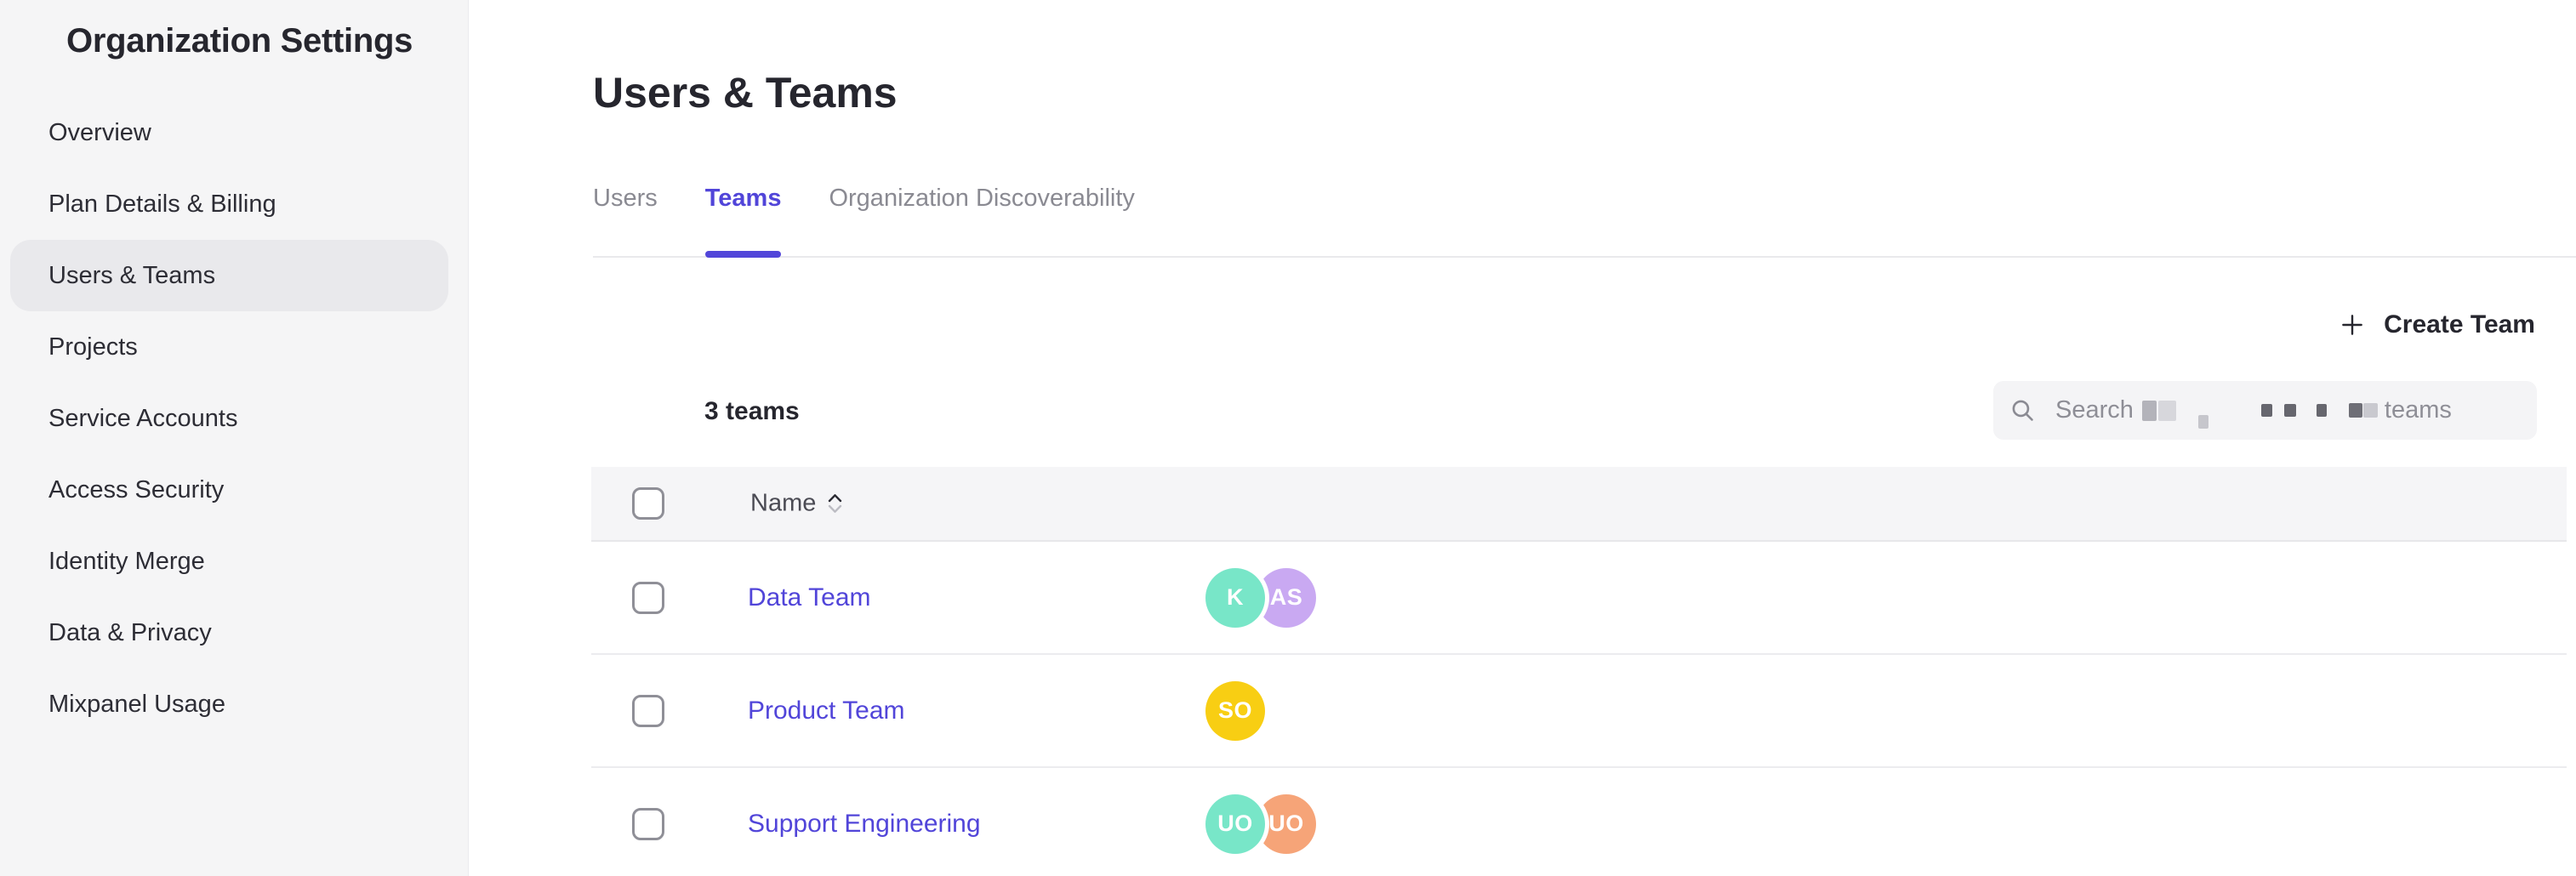 The width and height of the screenshot is (2576, 876). What do you see at coordinates (136, 489) in the screenshot?
I see `sidebar-item-access-security: Access Security` at bounding box center [136, 489].